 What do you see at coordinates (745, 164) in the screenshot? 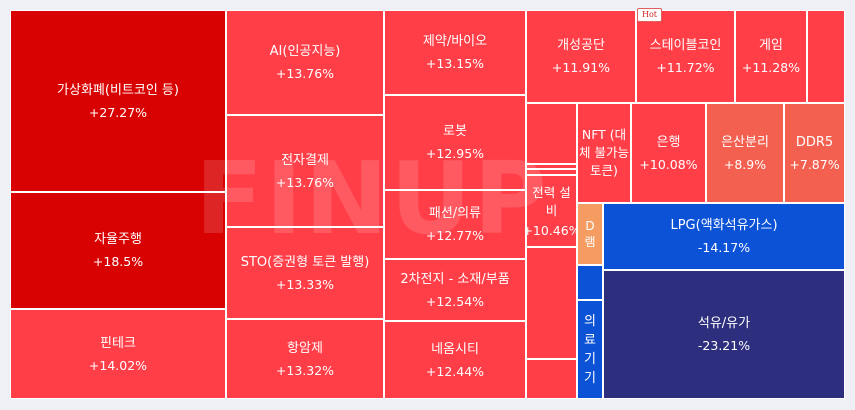
I see `sector-change: +8.9%` at bounding box center [745, 164].